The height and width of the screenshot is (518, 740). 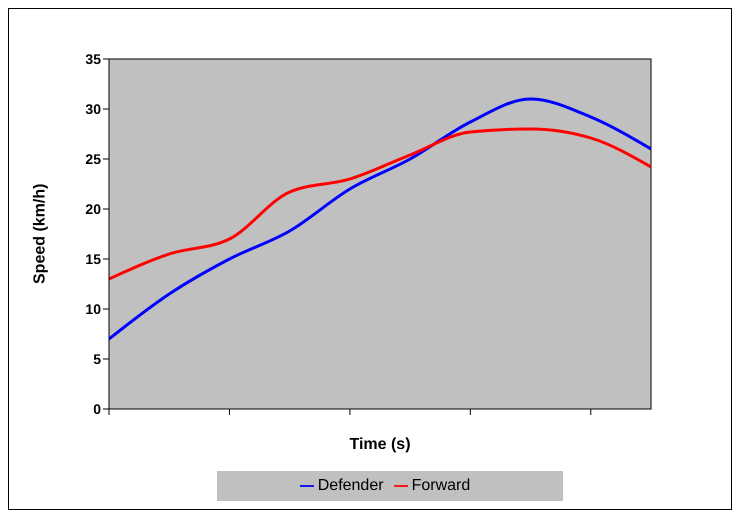 I want to click on y-tick-label: 0, so click(x=97, y=408).